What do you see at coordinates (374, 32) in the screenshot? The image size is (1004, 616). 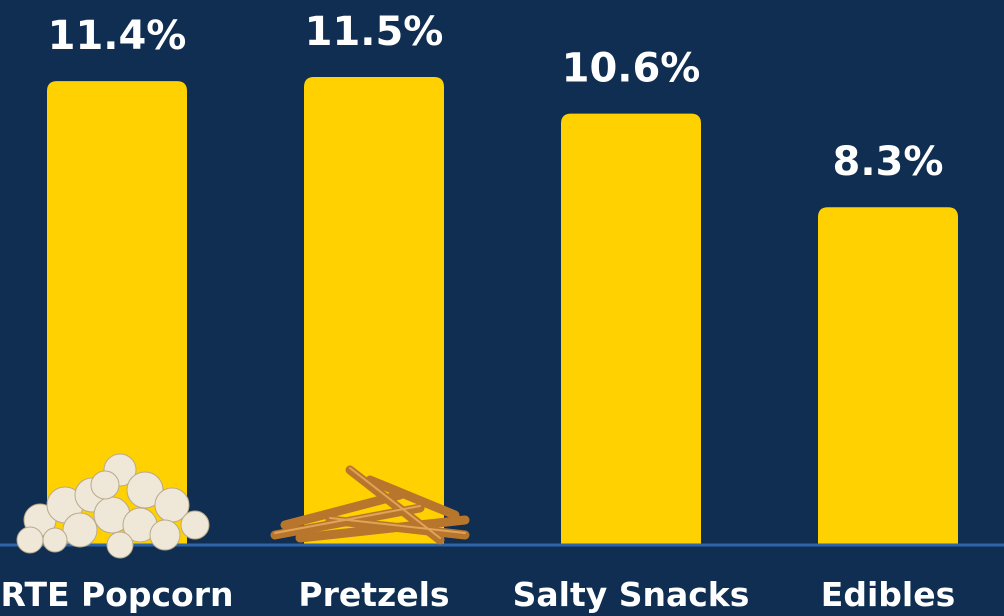 I see `value-label: 11.5%` at bounding box center [374, 32].